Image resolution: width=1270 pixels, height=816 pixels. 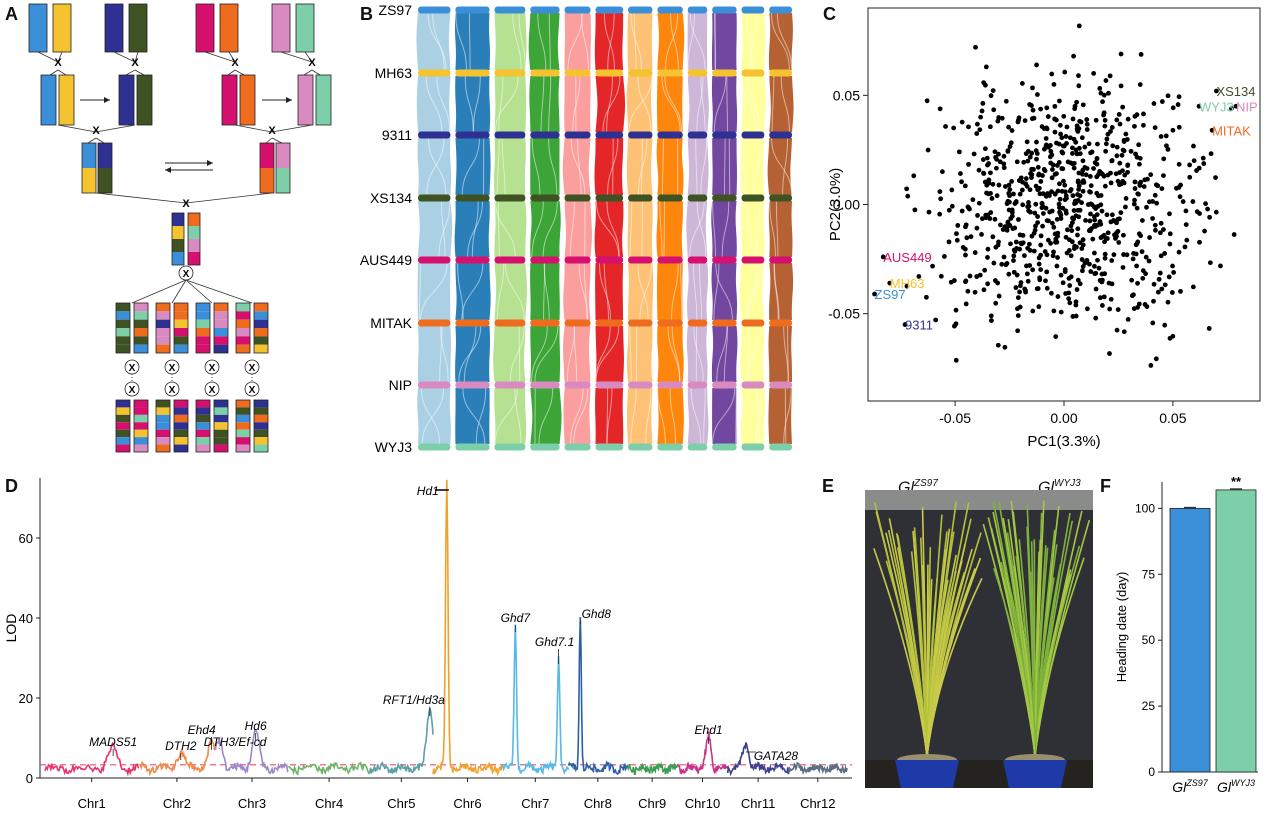 I want to click on ril-gen1-2a-segment, so click(x=203, y=340).